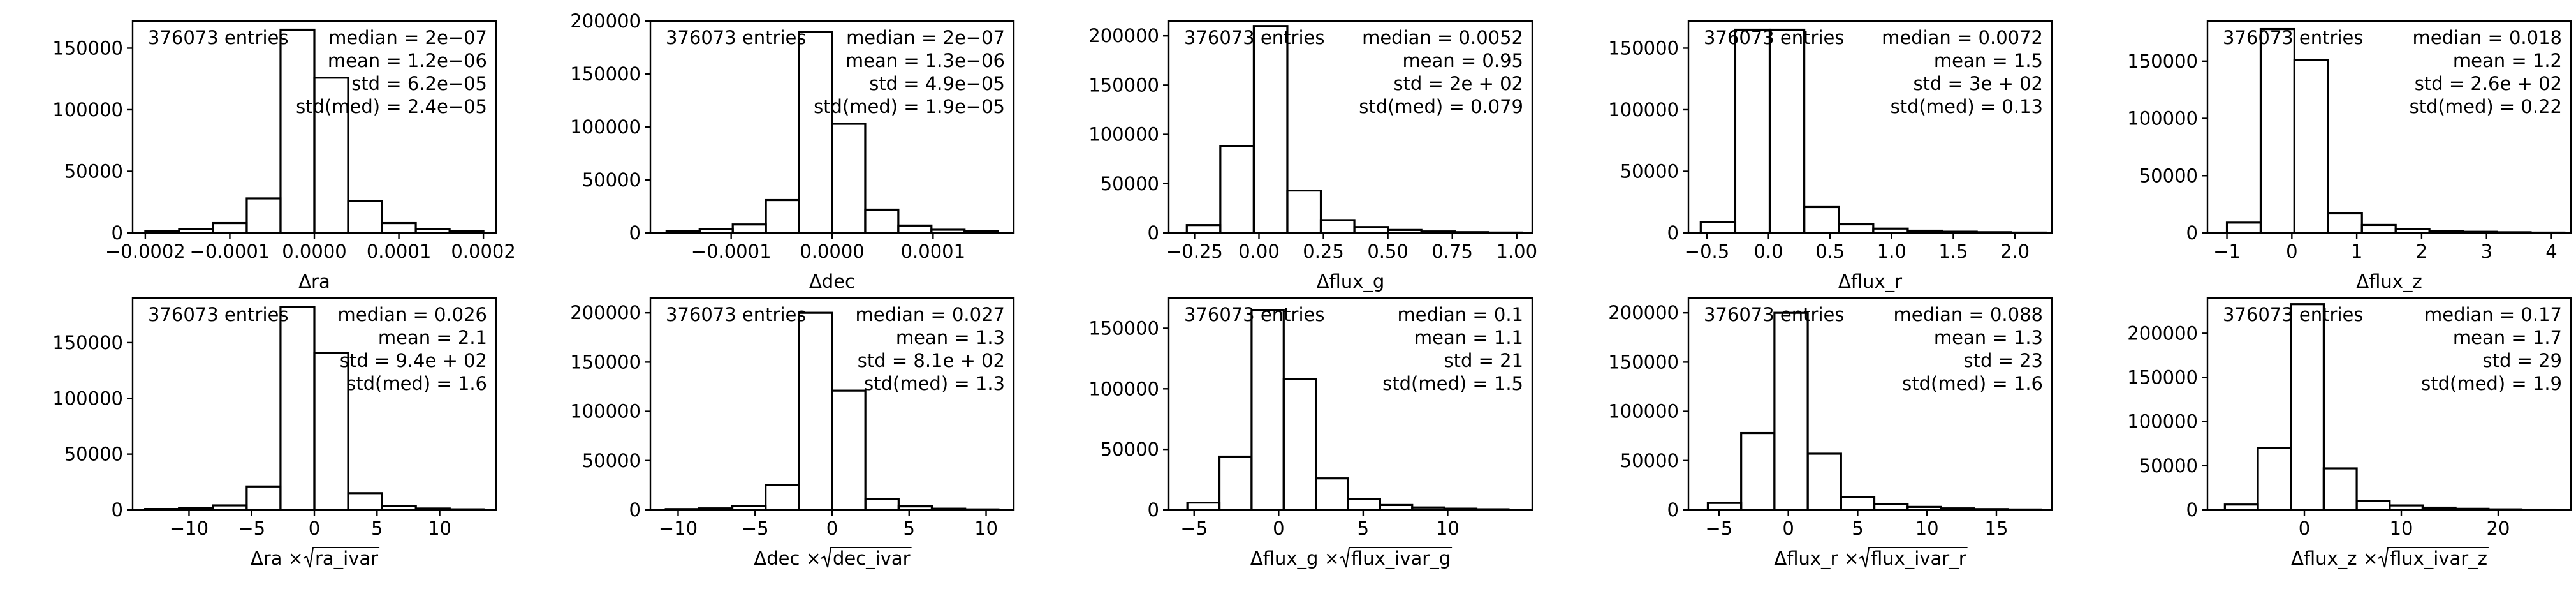 This screenshot has width=2576, height=589. Describe the element at coordinates (832, 281) in the screenshot. I see `x-axis-label: Δdec` at that location.